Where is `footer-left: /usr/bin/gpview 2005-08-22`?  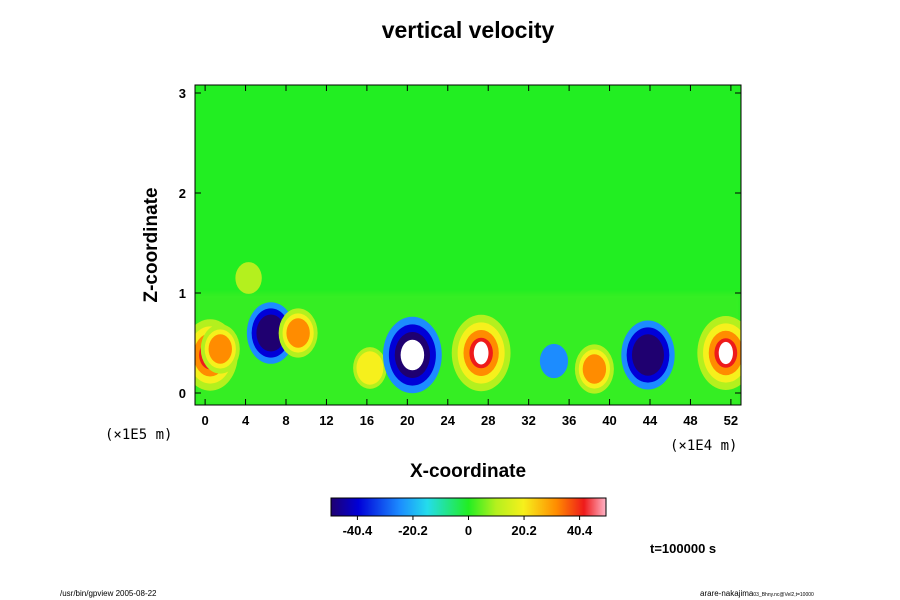
footer-left: /usr/bin/gpview 2005-08-22 is located at coordinates (108, 593).